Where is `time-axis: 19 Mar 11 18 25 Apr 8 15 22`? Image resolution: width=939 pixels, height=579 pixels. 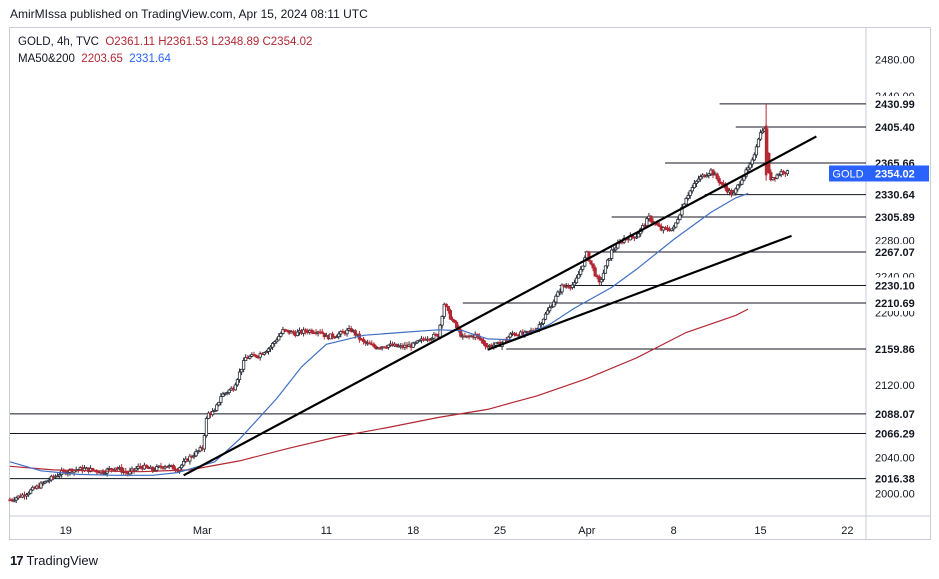
time-axis: 19 Mar 11 18 25 Apr 8 15 22 is located at coordinates (457, 531).